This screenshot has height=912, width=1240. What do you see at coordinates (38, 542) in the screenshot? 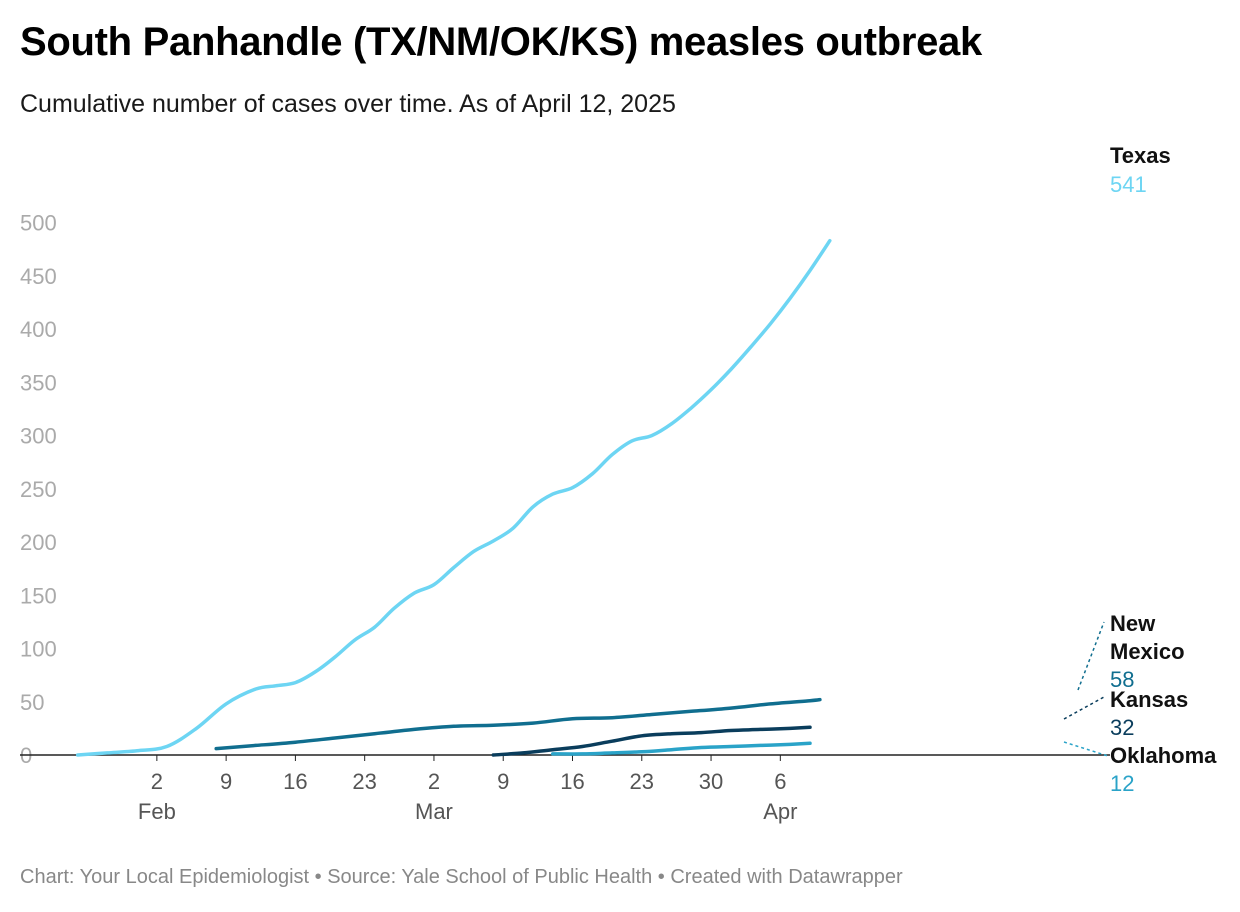
I see `y-tick-label: 200` at bounding box center [38, 542].